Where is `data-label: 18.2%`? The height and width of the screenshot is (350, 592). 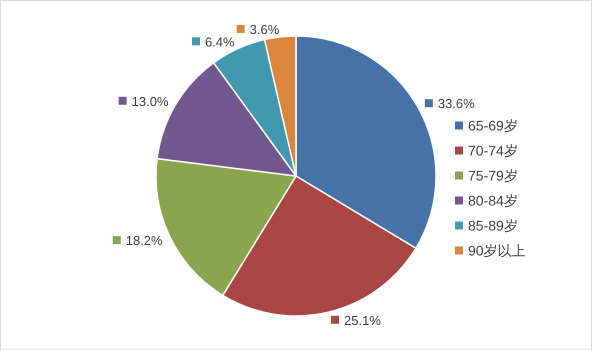
data-label: 18.2% is located at coordinates (145, 240).